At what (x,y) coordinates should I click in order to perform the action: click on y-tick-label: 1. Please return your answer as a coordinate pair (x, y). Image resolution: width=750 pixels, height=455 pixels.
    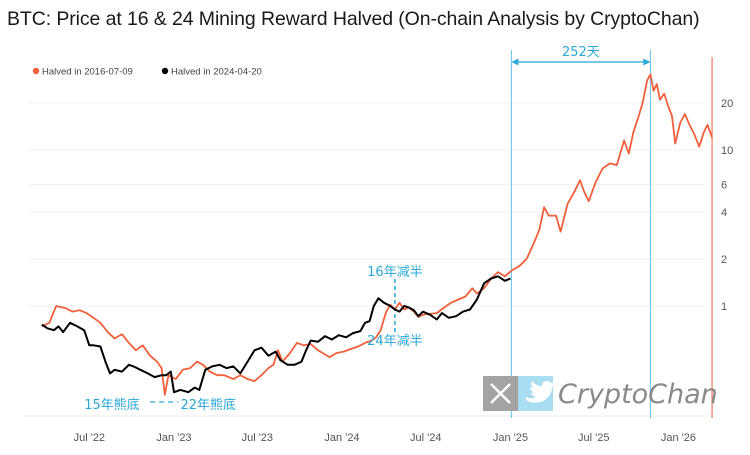
    Looking at the image, I should click on (724, 307).